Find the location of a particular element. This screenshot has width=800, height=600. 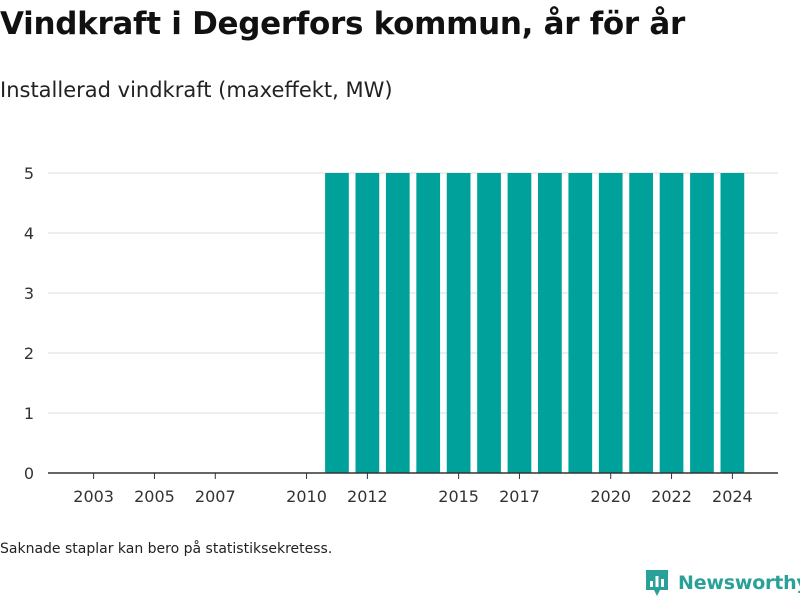

bar-2024 is located at coordinates (732, 323).